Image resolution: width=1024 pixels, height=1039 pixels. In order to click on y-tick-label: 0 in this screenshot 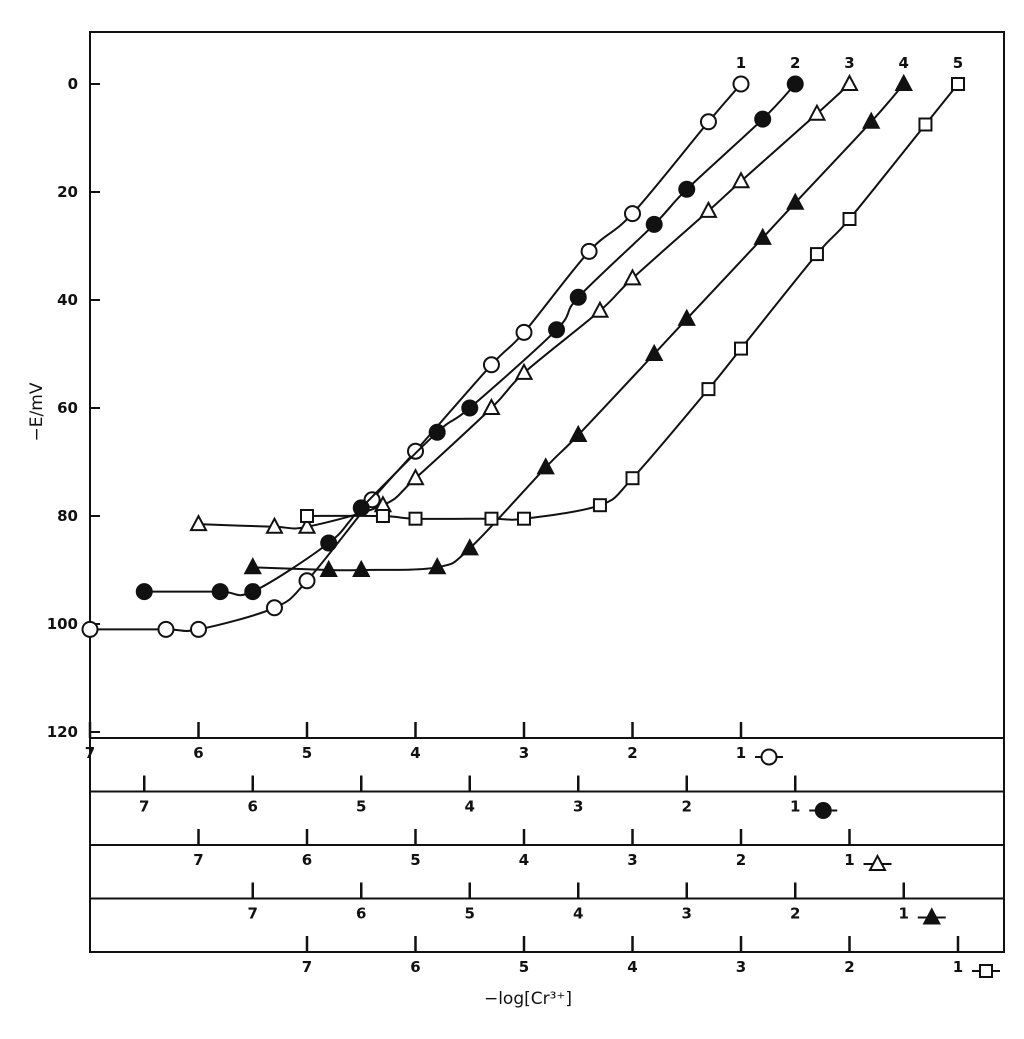, I will do `click(73, 84)`.